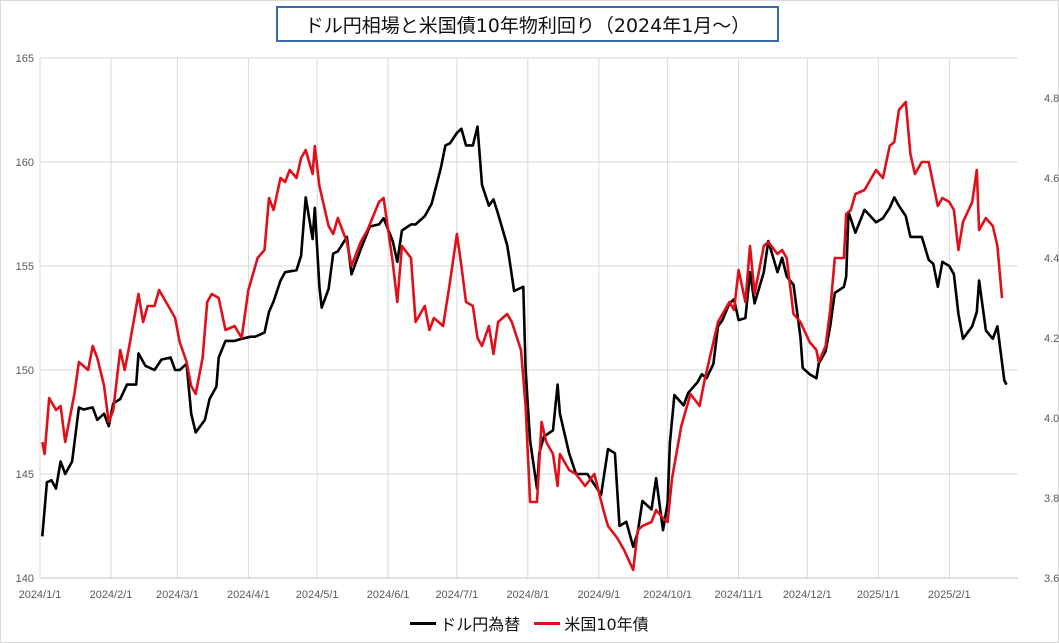 Image resolution: width=1059 pixels, height=643 pixels. Describe the element at coordinates (1051, 339) in the screenshot. I see `y-right-tick-label: 4.2%` at that location.